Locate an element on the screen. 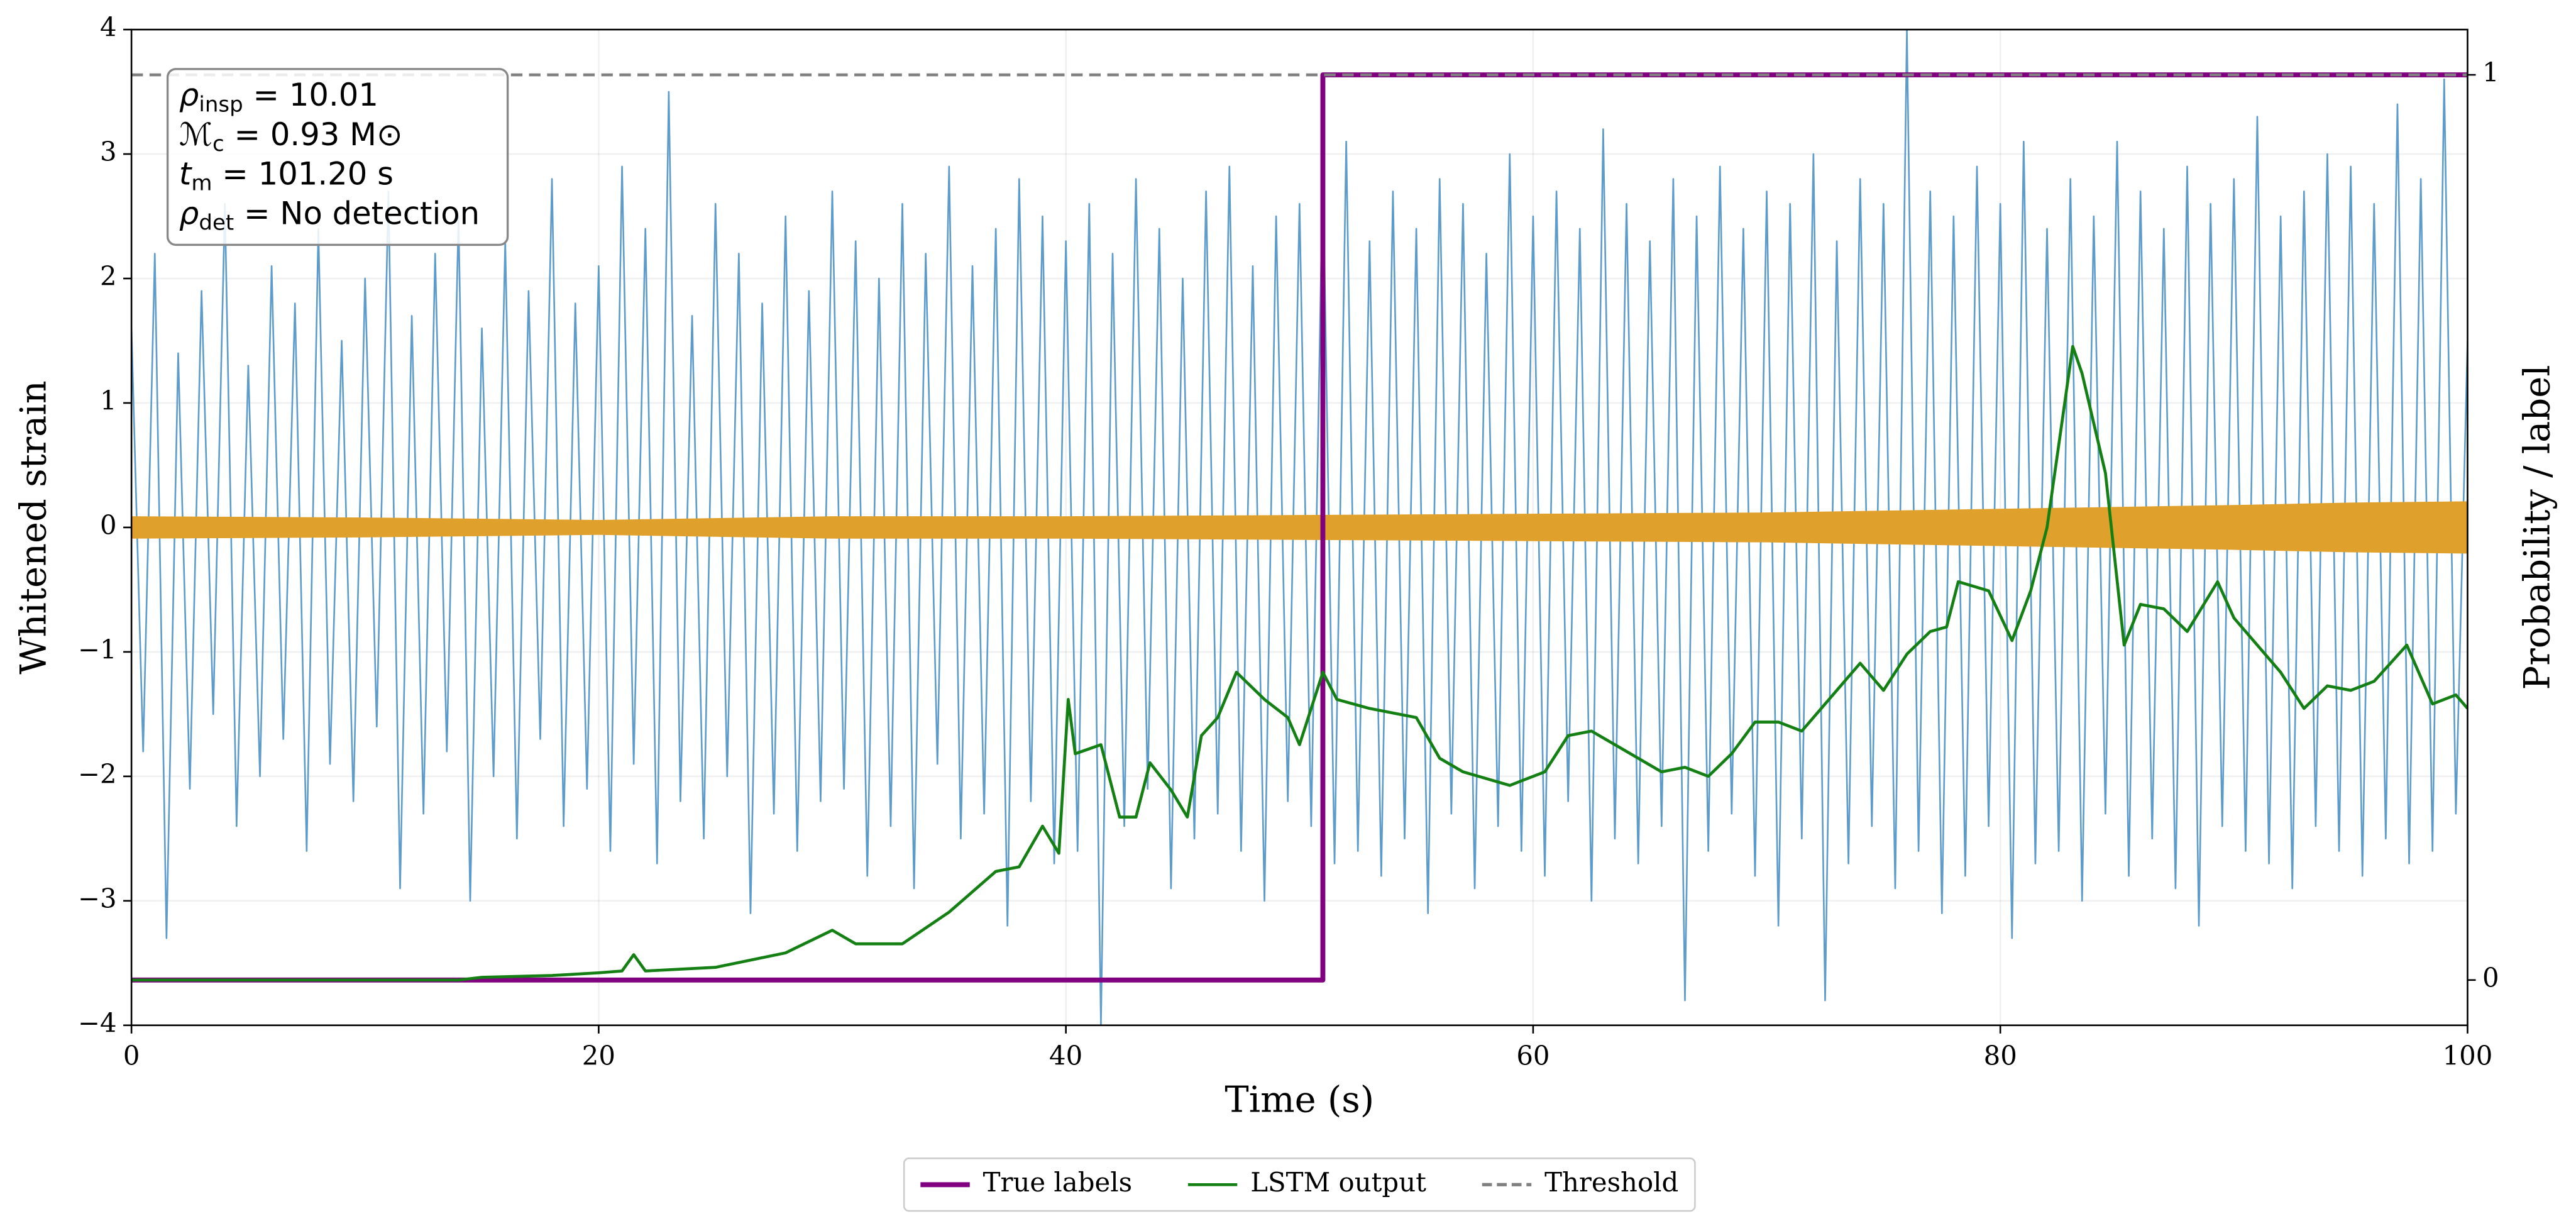 The image size is (2576, 1231). annotation-value: = 10.01 is located at coordinates (310, 95).